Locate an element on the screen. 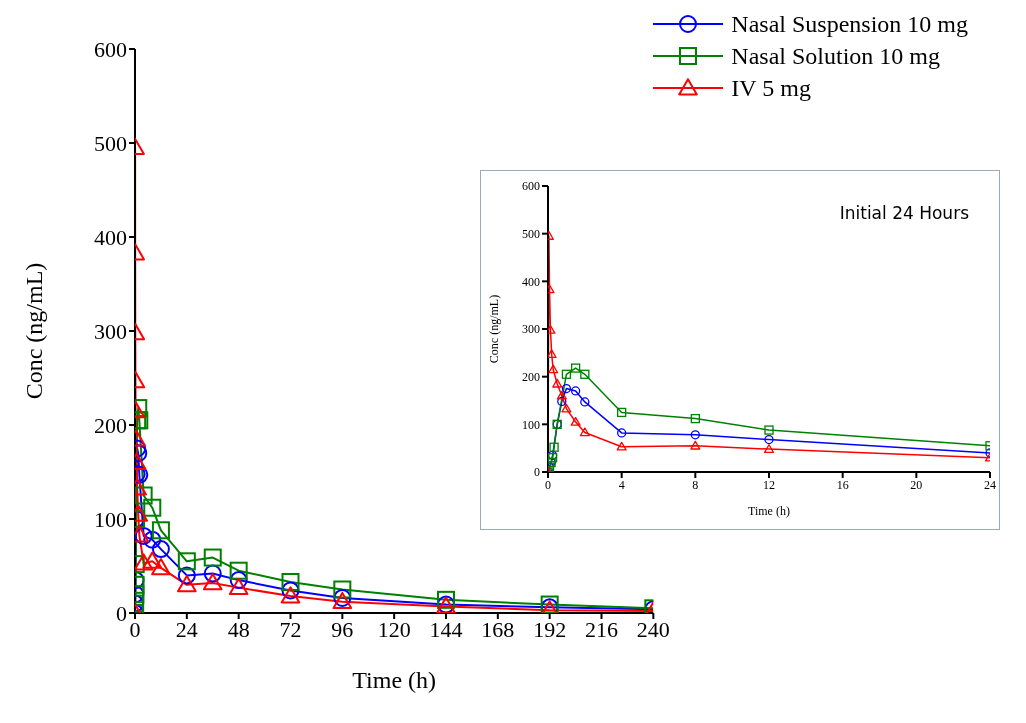 The image size is (1026, 723). x-tick-label: 168 is located at coordinates (498, 629).